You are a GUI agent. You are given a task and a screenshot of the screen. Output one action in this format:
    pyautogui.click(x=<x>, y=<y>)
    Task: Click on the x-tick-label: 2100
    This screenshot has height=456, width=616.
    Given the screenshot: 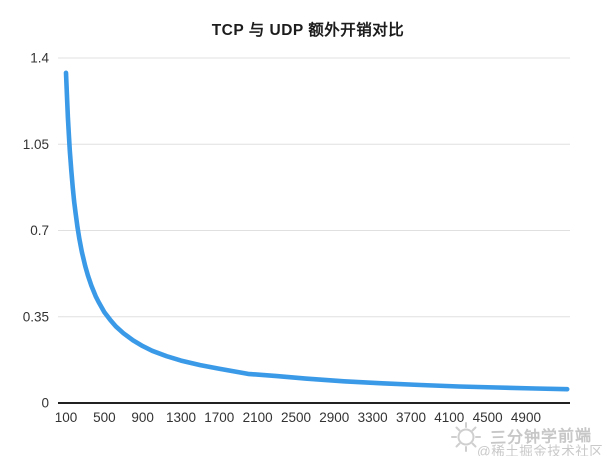 What is the action you would take?
    pyautogui.click(x=258, y=417)
    